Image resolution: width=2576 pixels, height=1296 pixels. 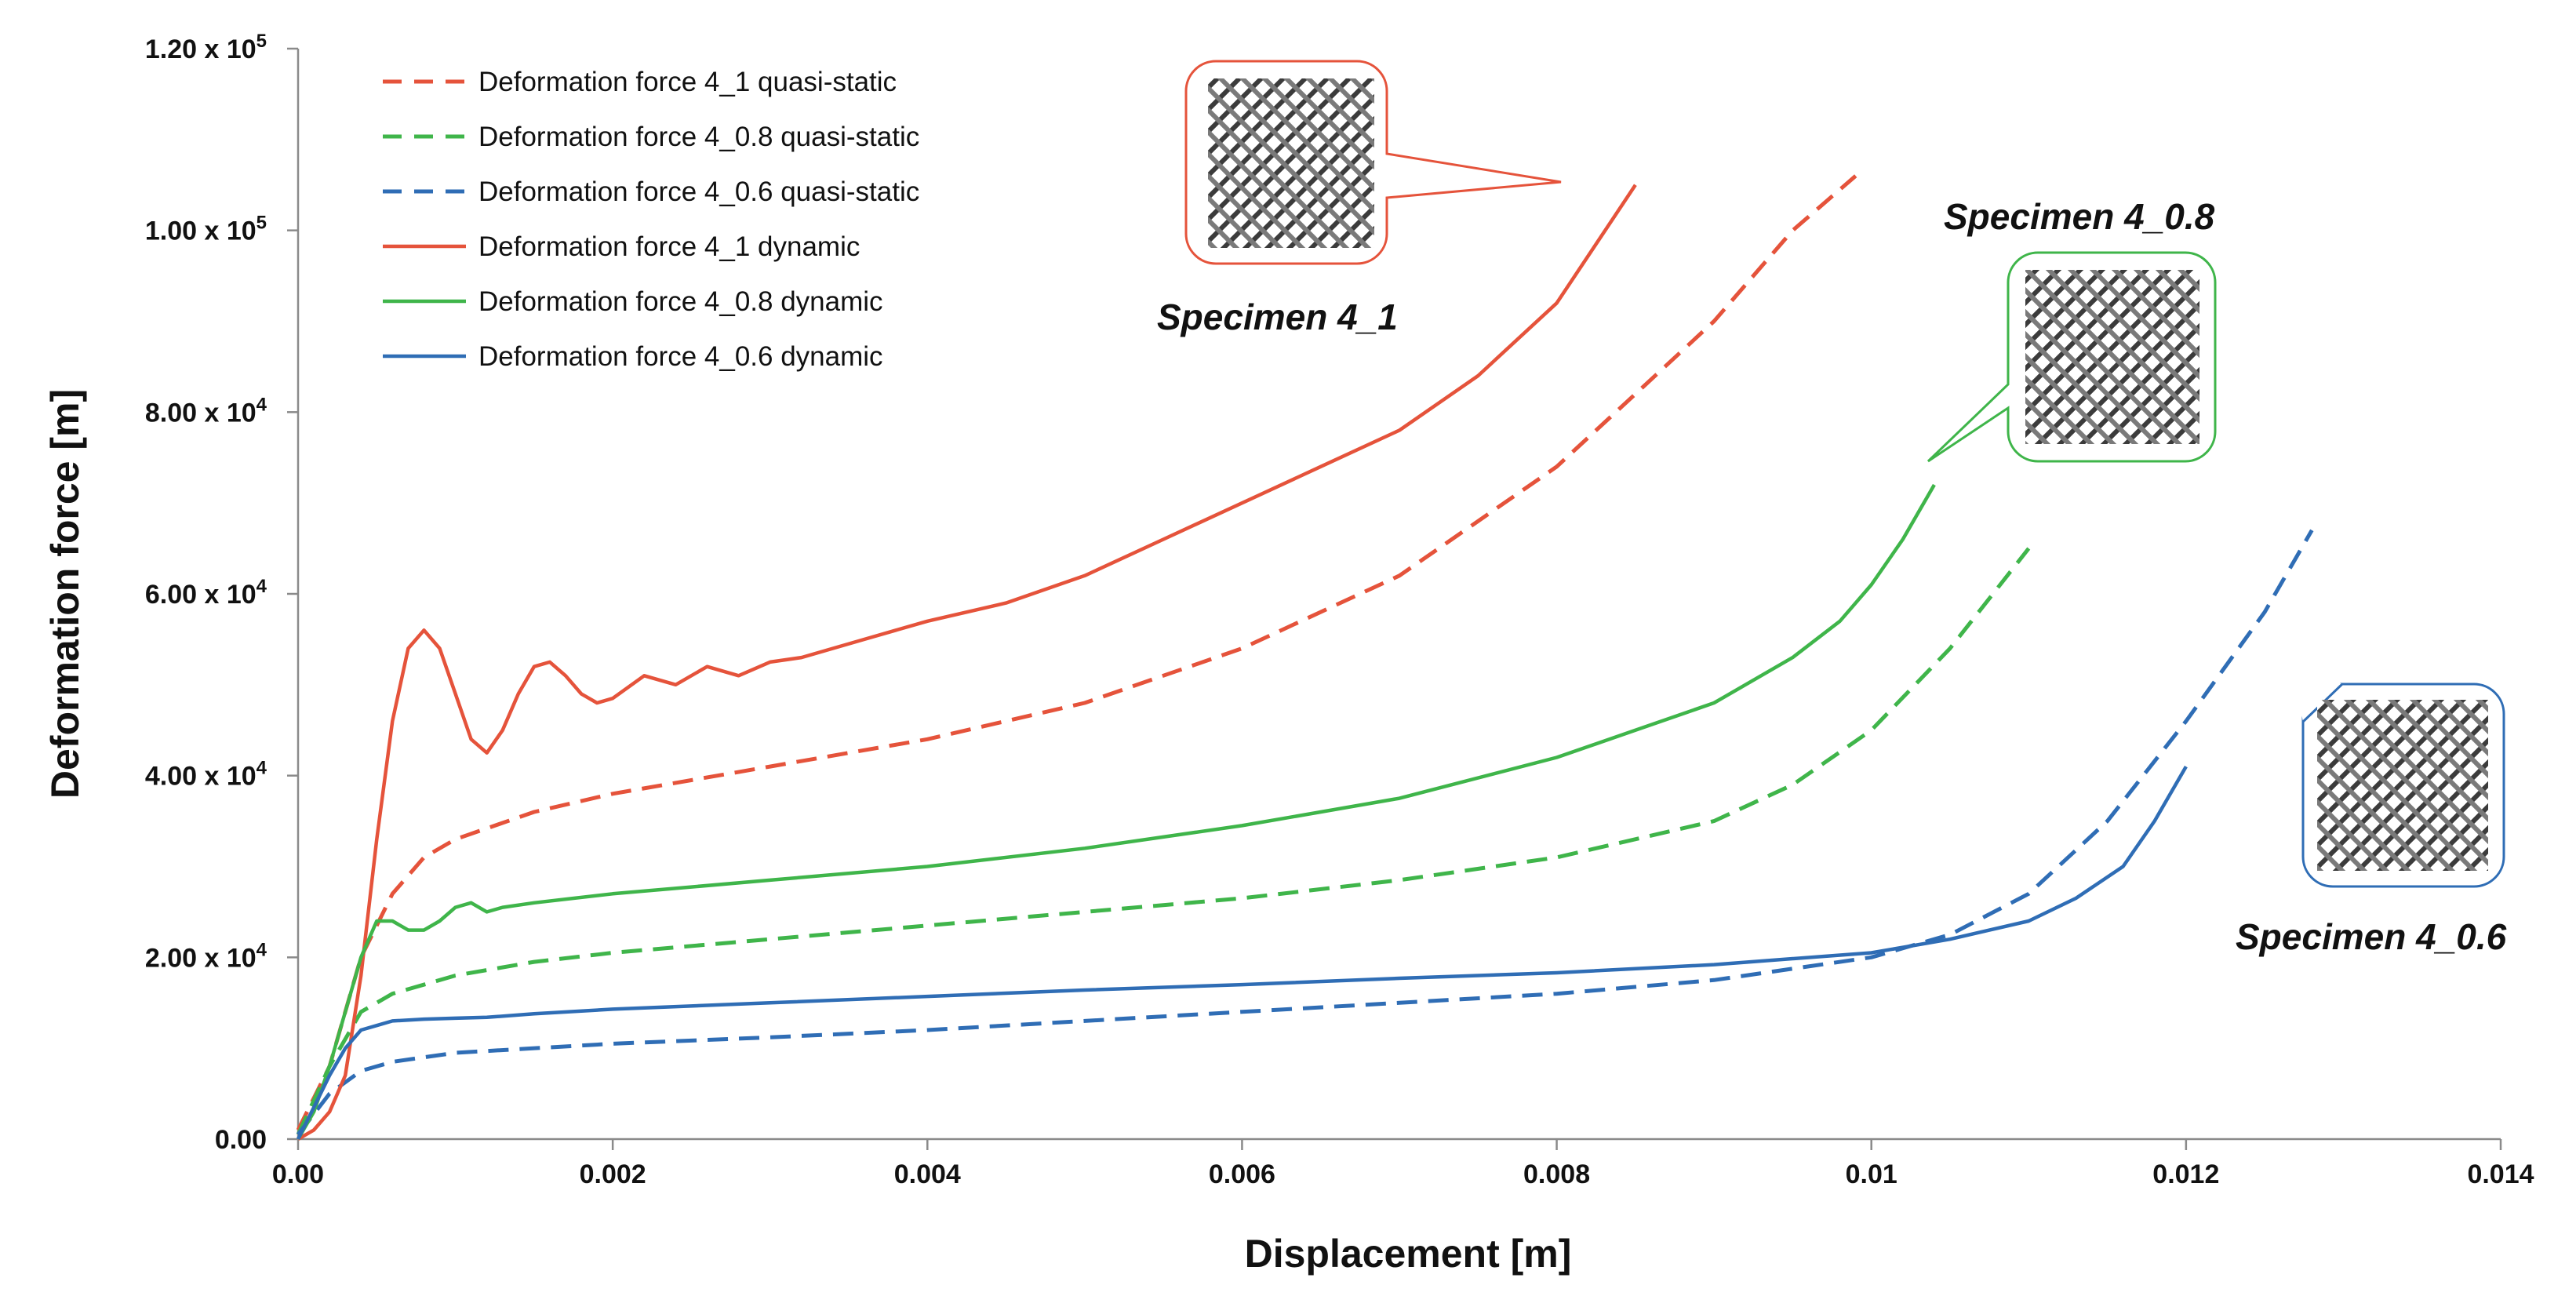 I want to click on legend-label: Deformation force 4_0.8 quasi-static, so click(x=698, y=137).